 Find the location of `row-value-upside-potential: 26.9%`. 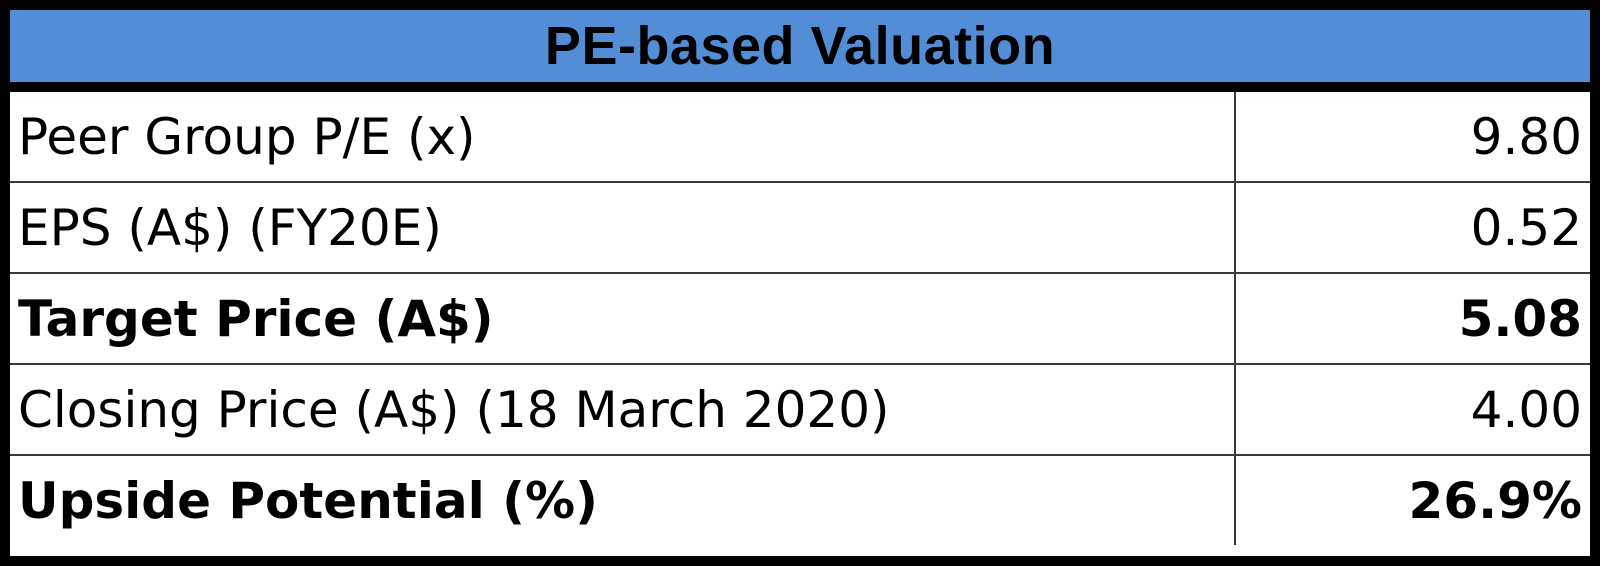

row-value-upside-potential: 26.9% is located at coordinates (1495, 500).